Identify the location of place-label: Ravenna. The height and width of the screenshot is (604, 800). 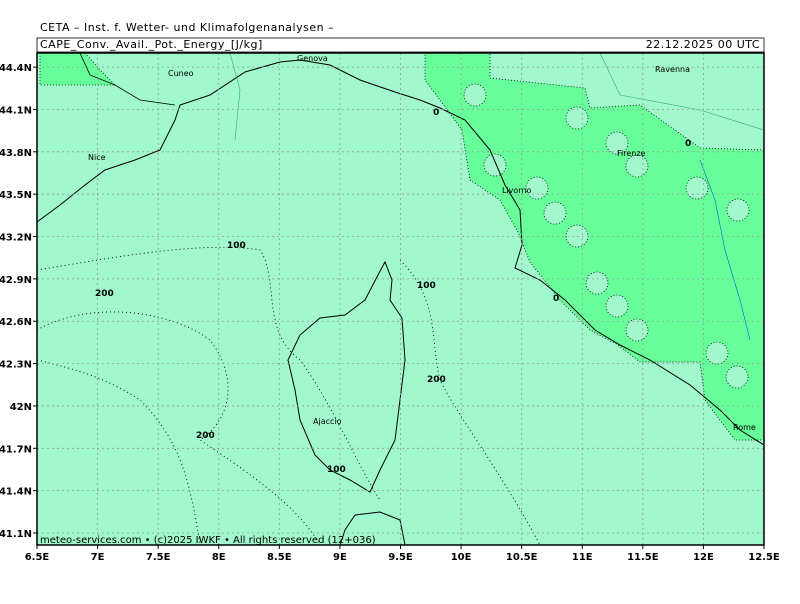
(672, 69).